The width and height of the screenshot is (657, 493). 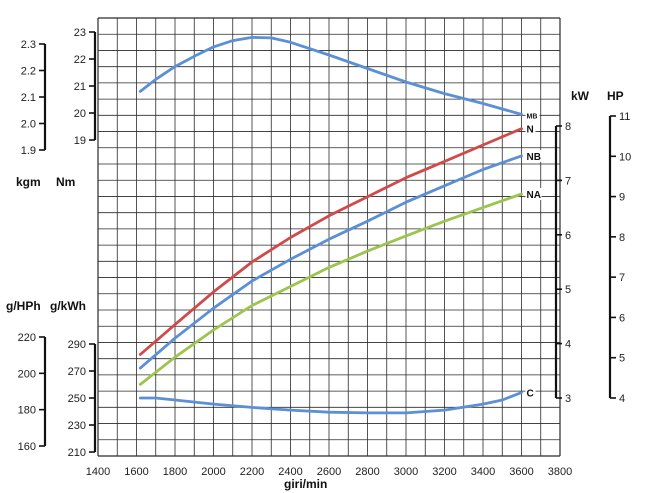 What do you see at coordinates (521, 472) in the screenshot?
I see `x-tick-label: 3600` at bounding box center [521, 472].